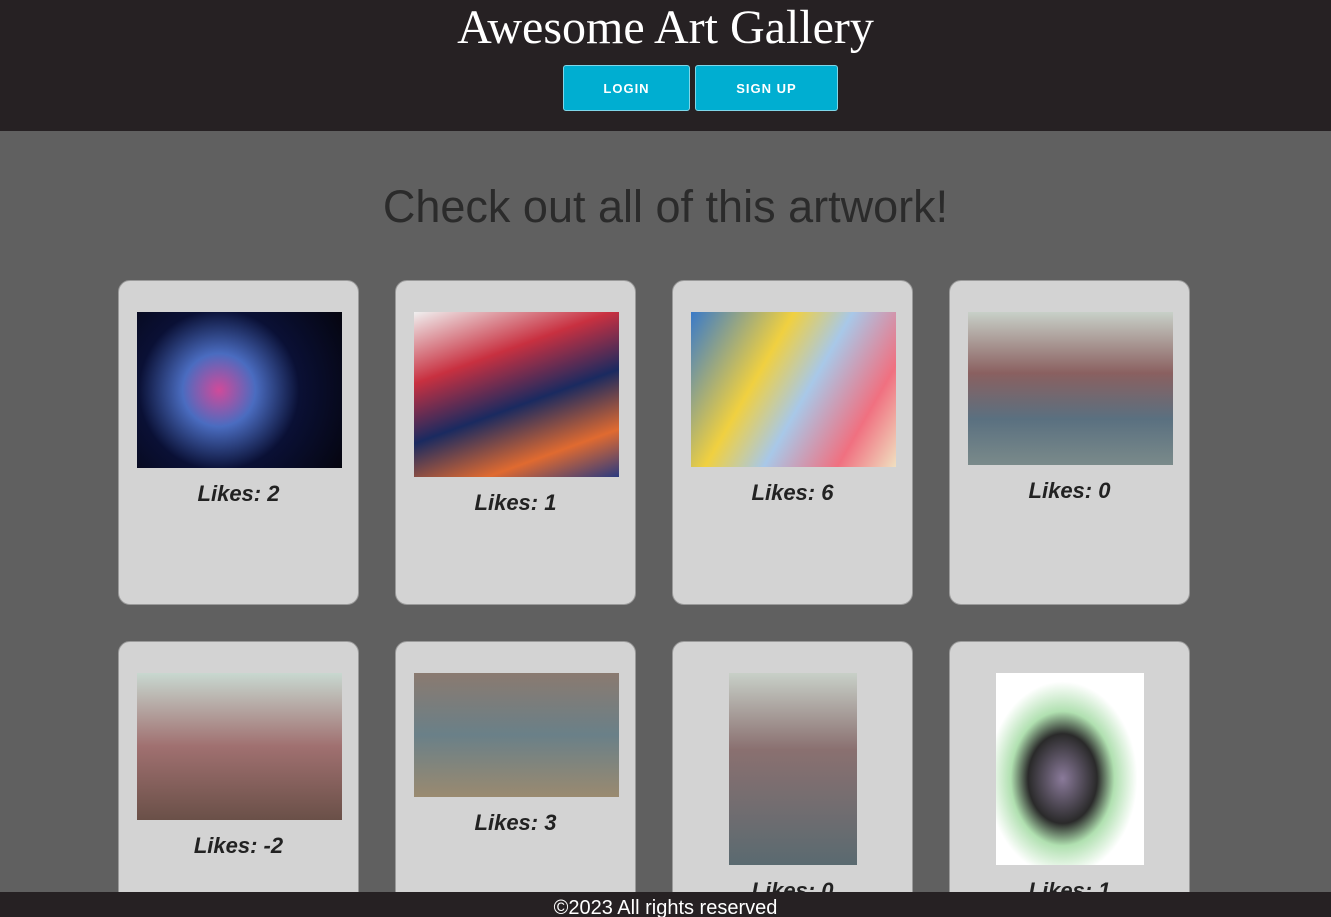 This screenshot has width=1331, height=917. I want to click on likes-count: Likes: 1, so click(515, 502).